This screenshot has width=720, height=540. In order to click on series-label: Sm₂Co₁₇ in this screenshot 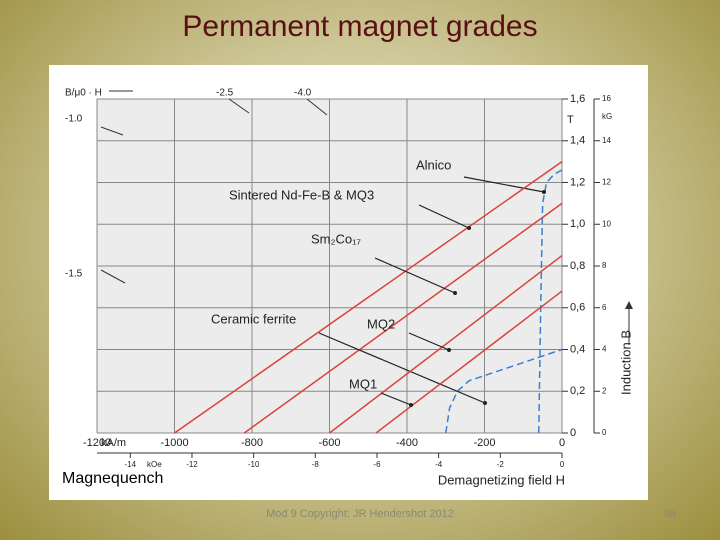, I will do `click(336, 238)`.